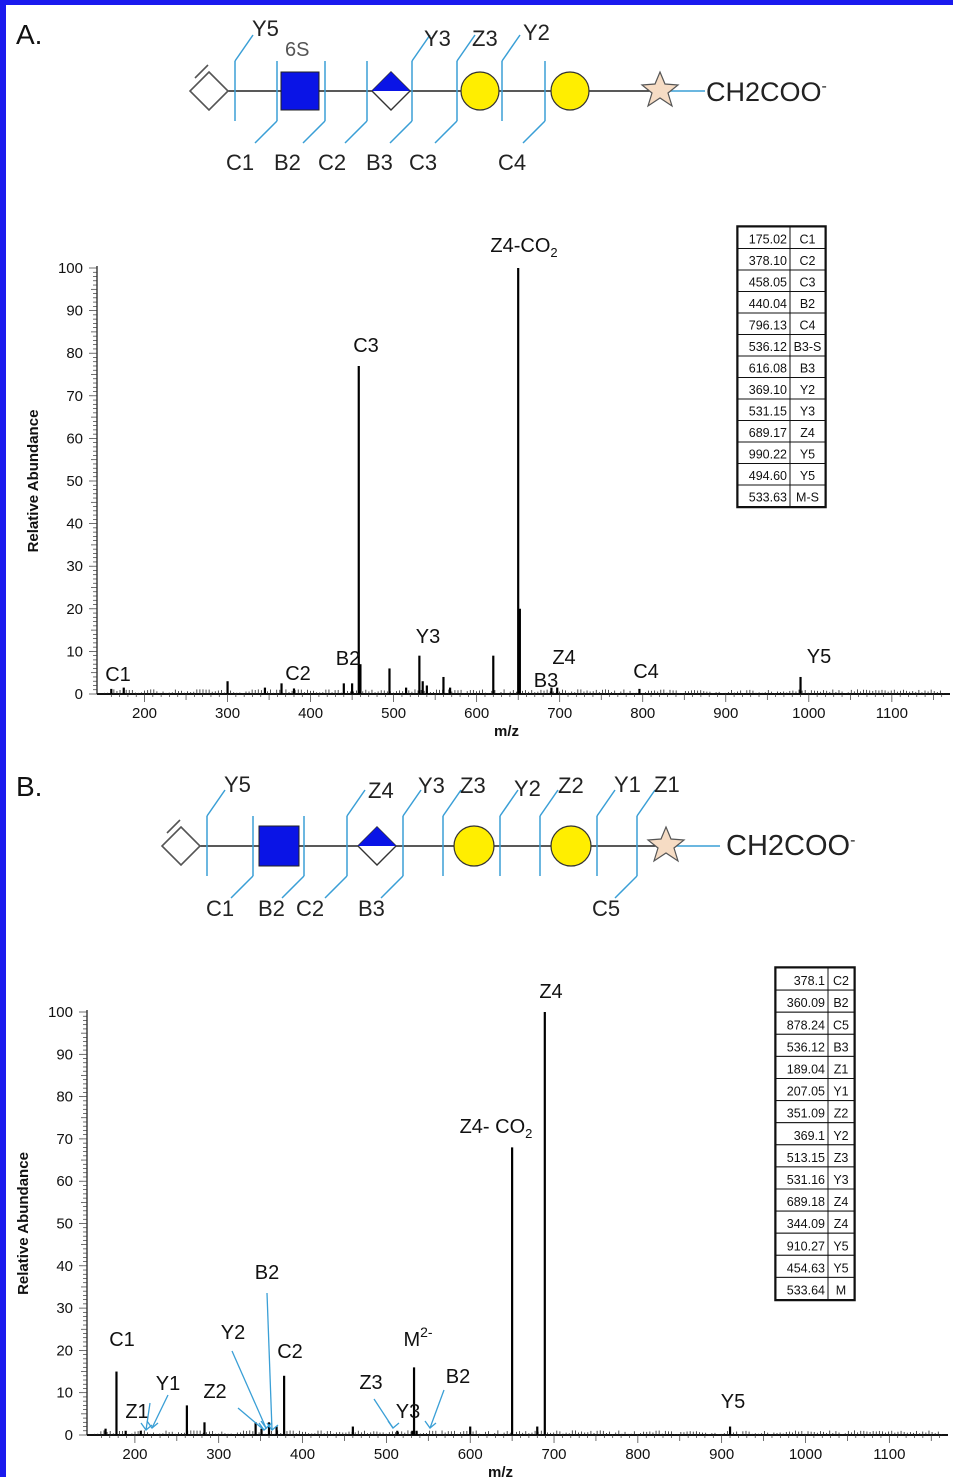  What do you see at coordinates (69, 1435) in the screenshot?
I see `y-tick-label: 0` at bounding box center [69, 1435].